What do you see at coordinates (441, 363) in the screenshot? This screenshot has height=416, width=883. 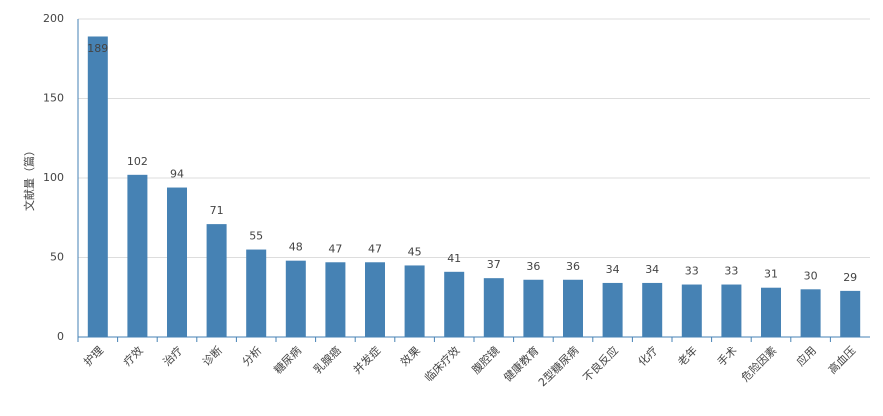 I see `x-tick-label: 临床疗效` at bounding box center [441, 363].